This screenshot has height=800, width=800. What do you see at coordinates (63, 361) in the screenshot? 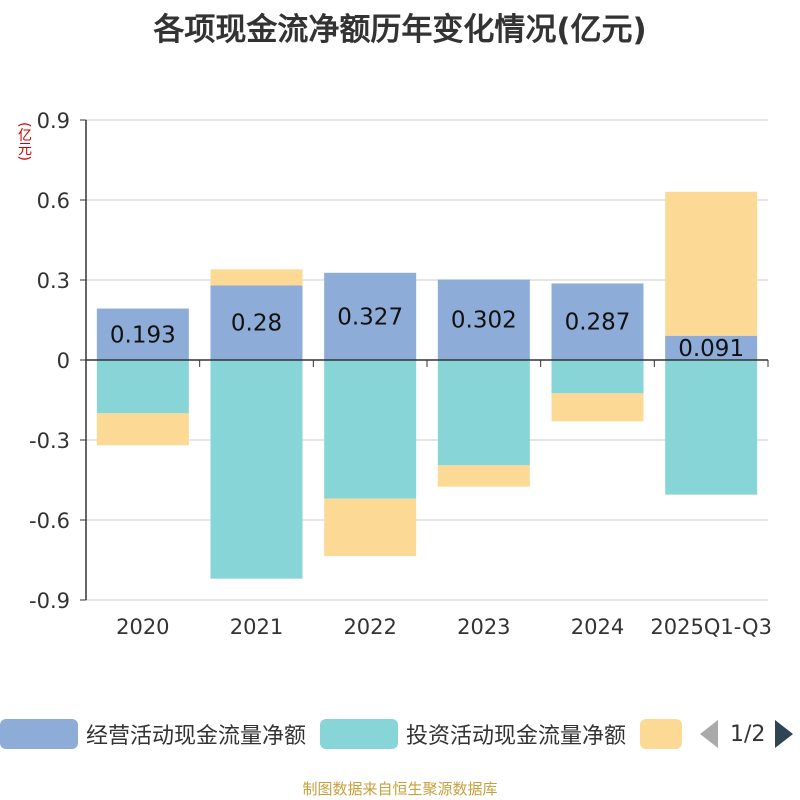
I see `y-tick-label: 0` at bounding box center [63, 361].